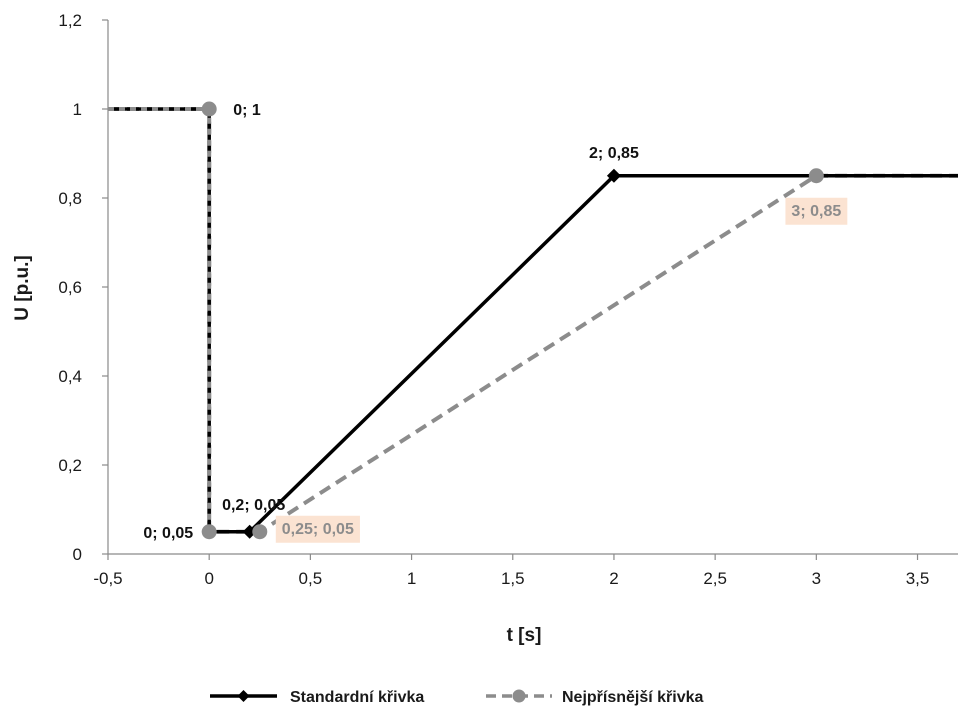 This screenshot has width=958, height=715. I want to click on data-label: 0,25; 0,05, so click(318, 529).